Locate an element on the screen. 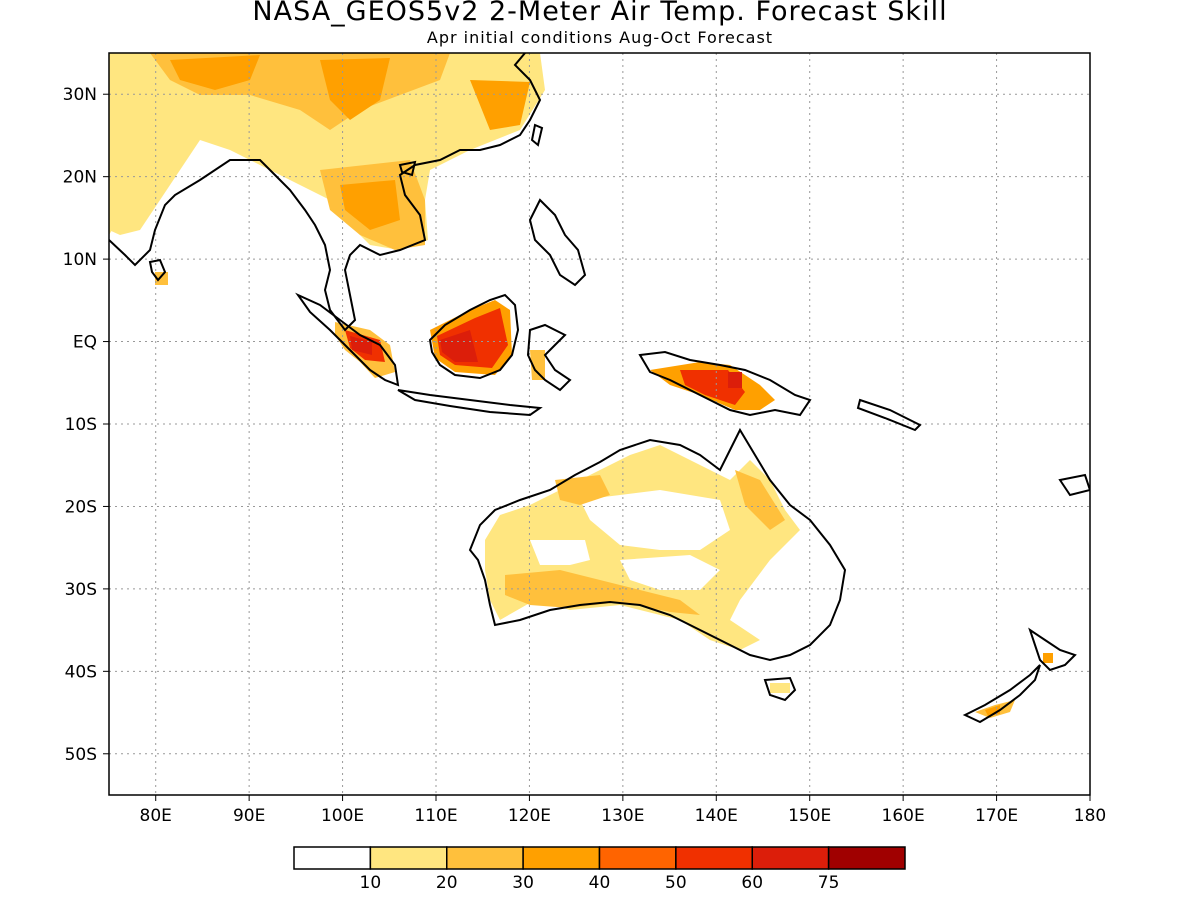 The width and height of the screenshot is (1200, 900). coast-new-guinea is located at coordinates (725, 383).